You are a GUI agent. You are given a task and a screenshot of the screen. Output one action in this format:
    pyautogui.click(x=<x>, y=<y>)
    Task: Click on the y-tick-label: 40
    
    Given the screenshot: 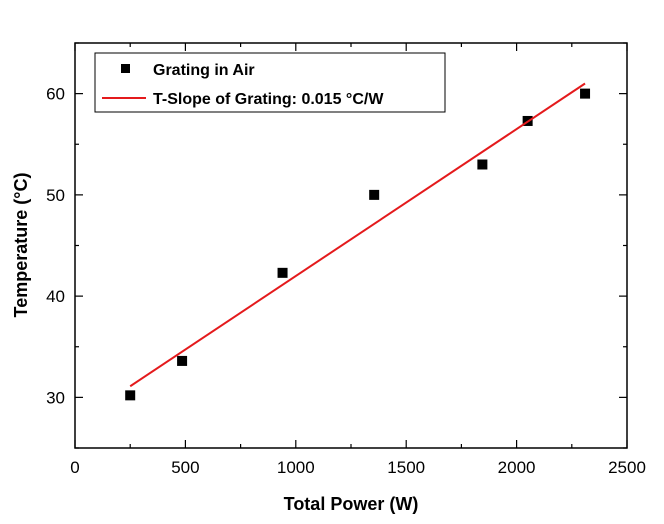 What is the action you would take?
    pyautogui.click(x=55, y=296)
    